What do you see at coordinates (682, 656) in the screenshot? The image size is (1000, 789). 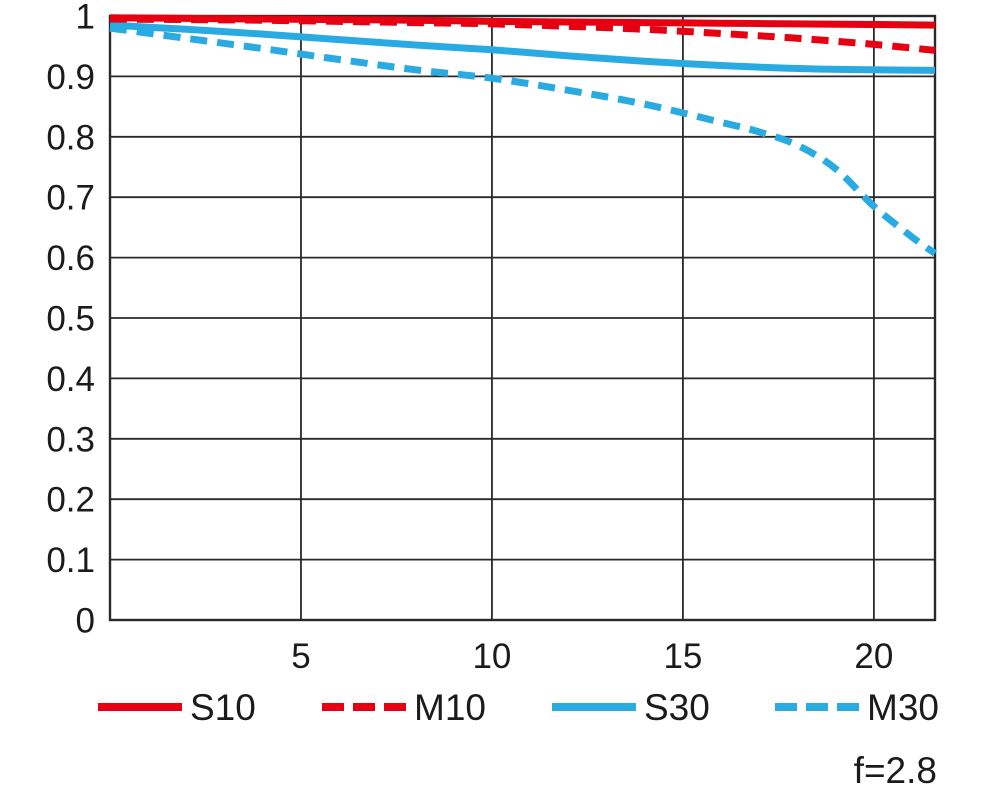 I see `x-tick-label: 15` at bounding box center [682, 656].